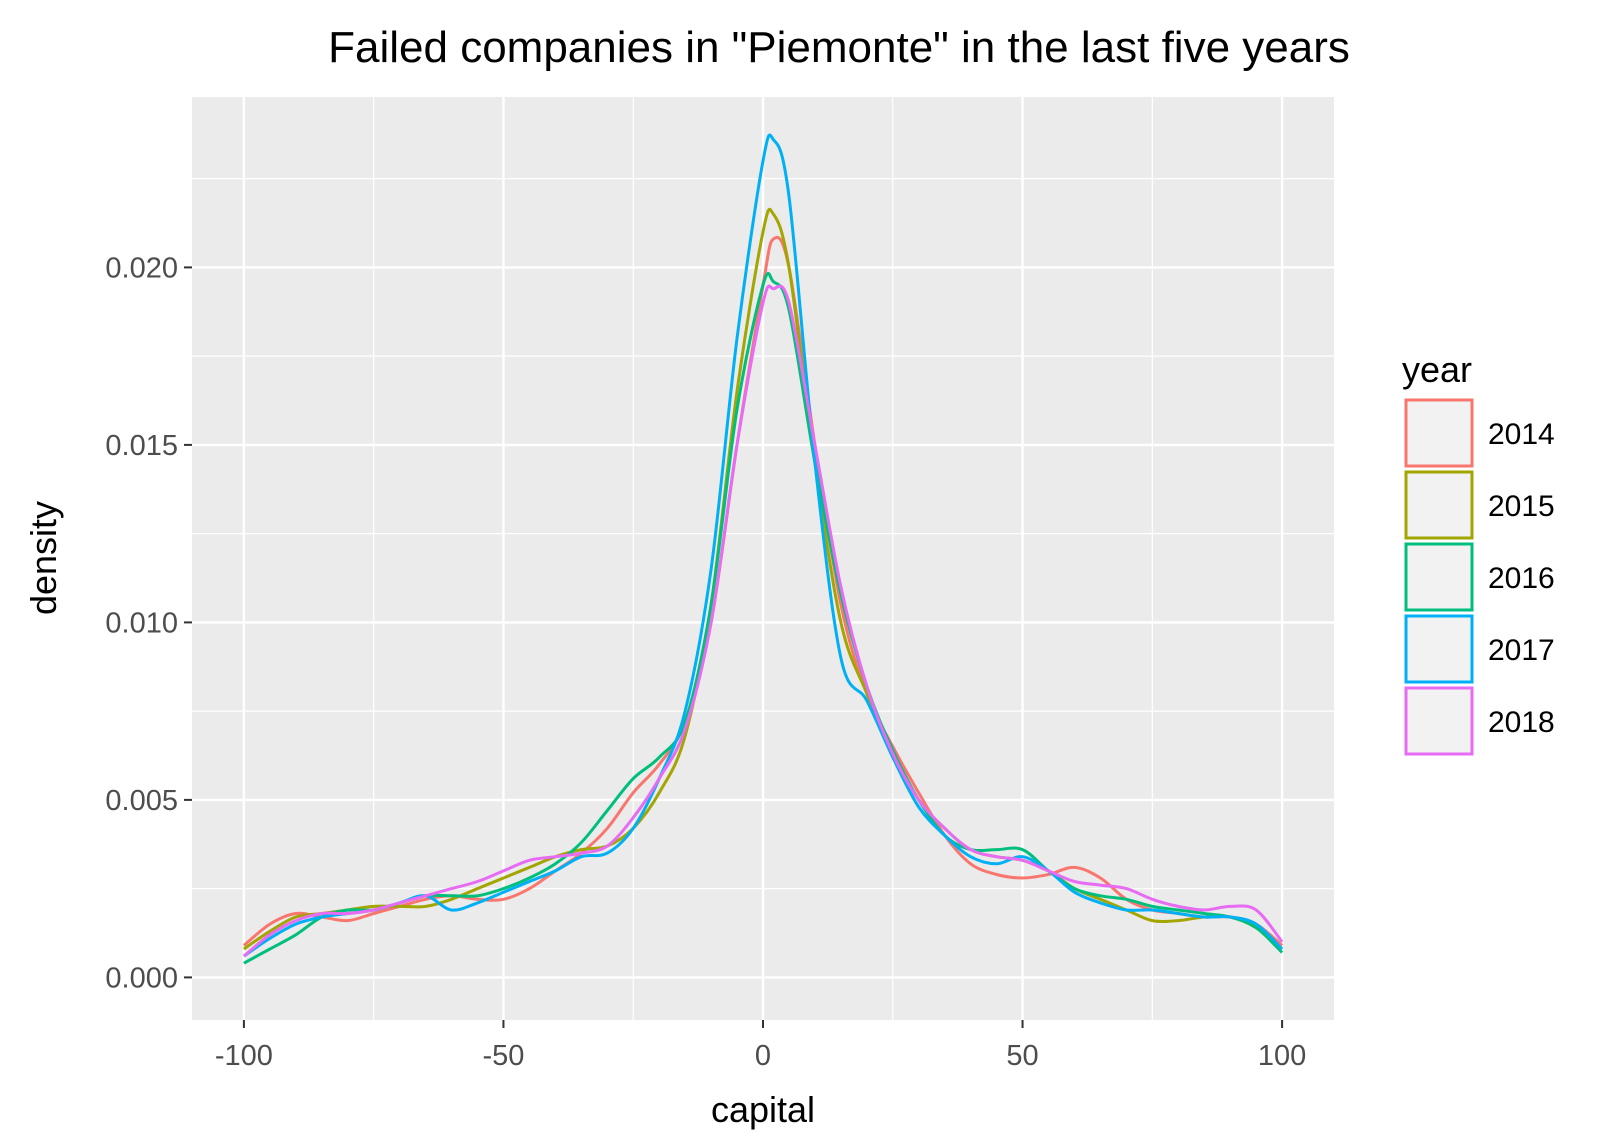 The image size is (1612, 1140). Describe the element at coordinates (1439, 649) in the screenshot. I see `legend-key-2017` at that location.